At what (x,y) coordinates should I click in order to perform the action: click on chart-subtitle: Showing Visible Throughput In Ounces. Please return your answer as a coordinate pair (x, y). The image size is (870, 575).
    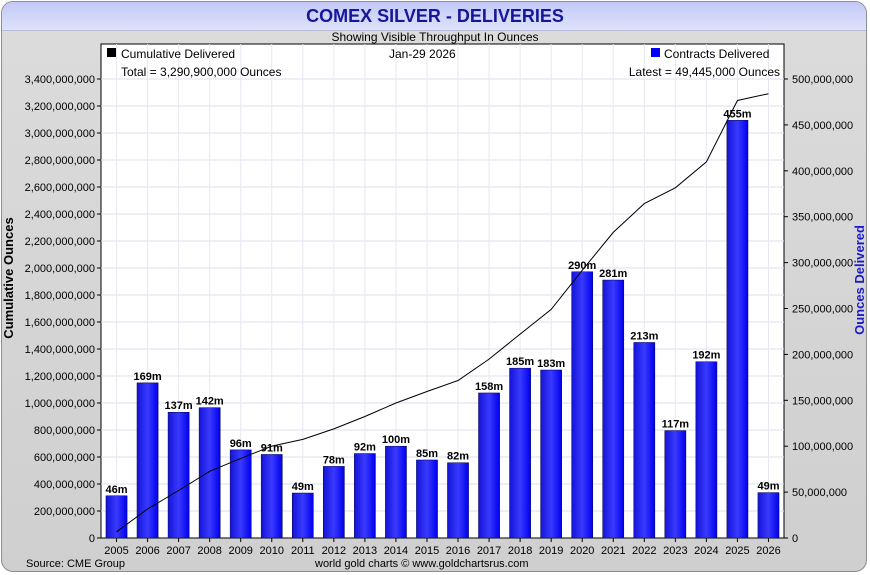
    Looking at the image, I should click on (435, 37).